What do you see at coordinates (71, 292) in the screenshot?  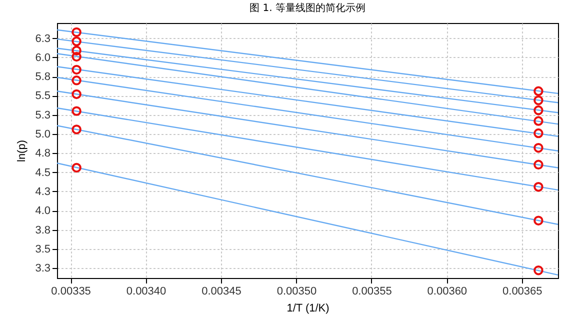 I see `x-tick-label: 0.00335` at bounding box center [71, 292].